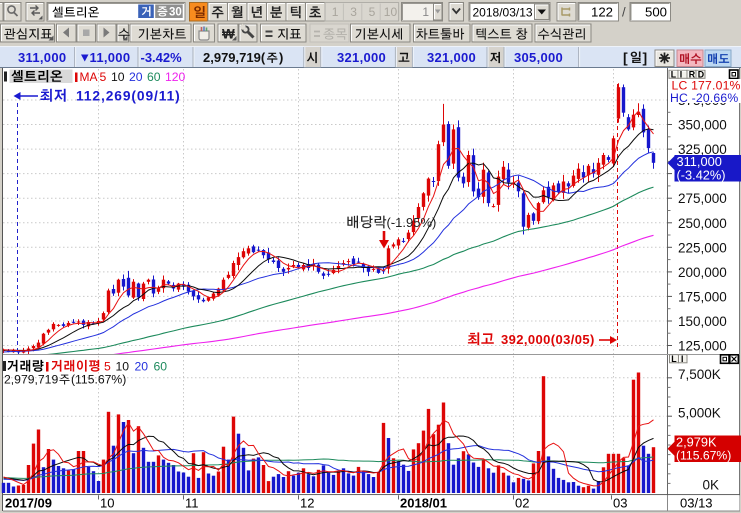 The height and width of the screenshot is (513, 741). I want to click on svg-text: D, so click(701, 74).